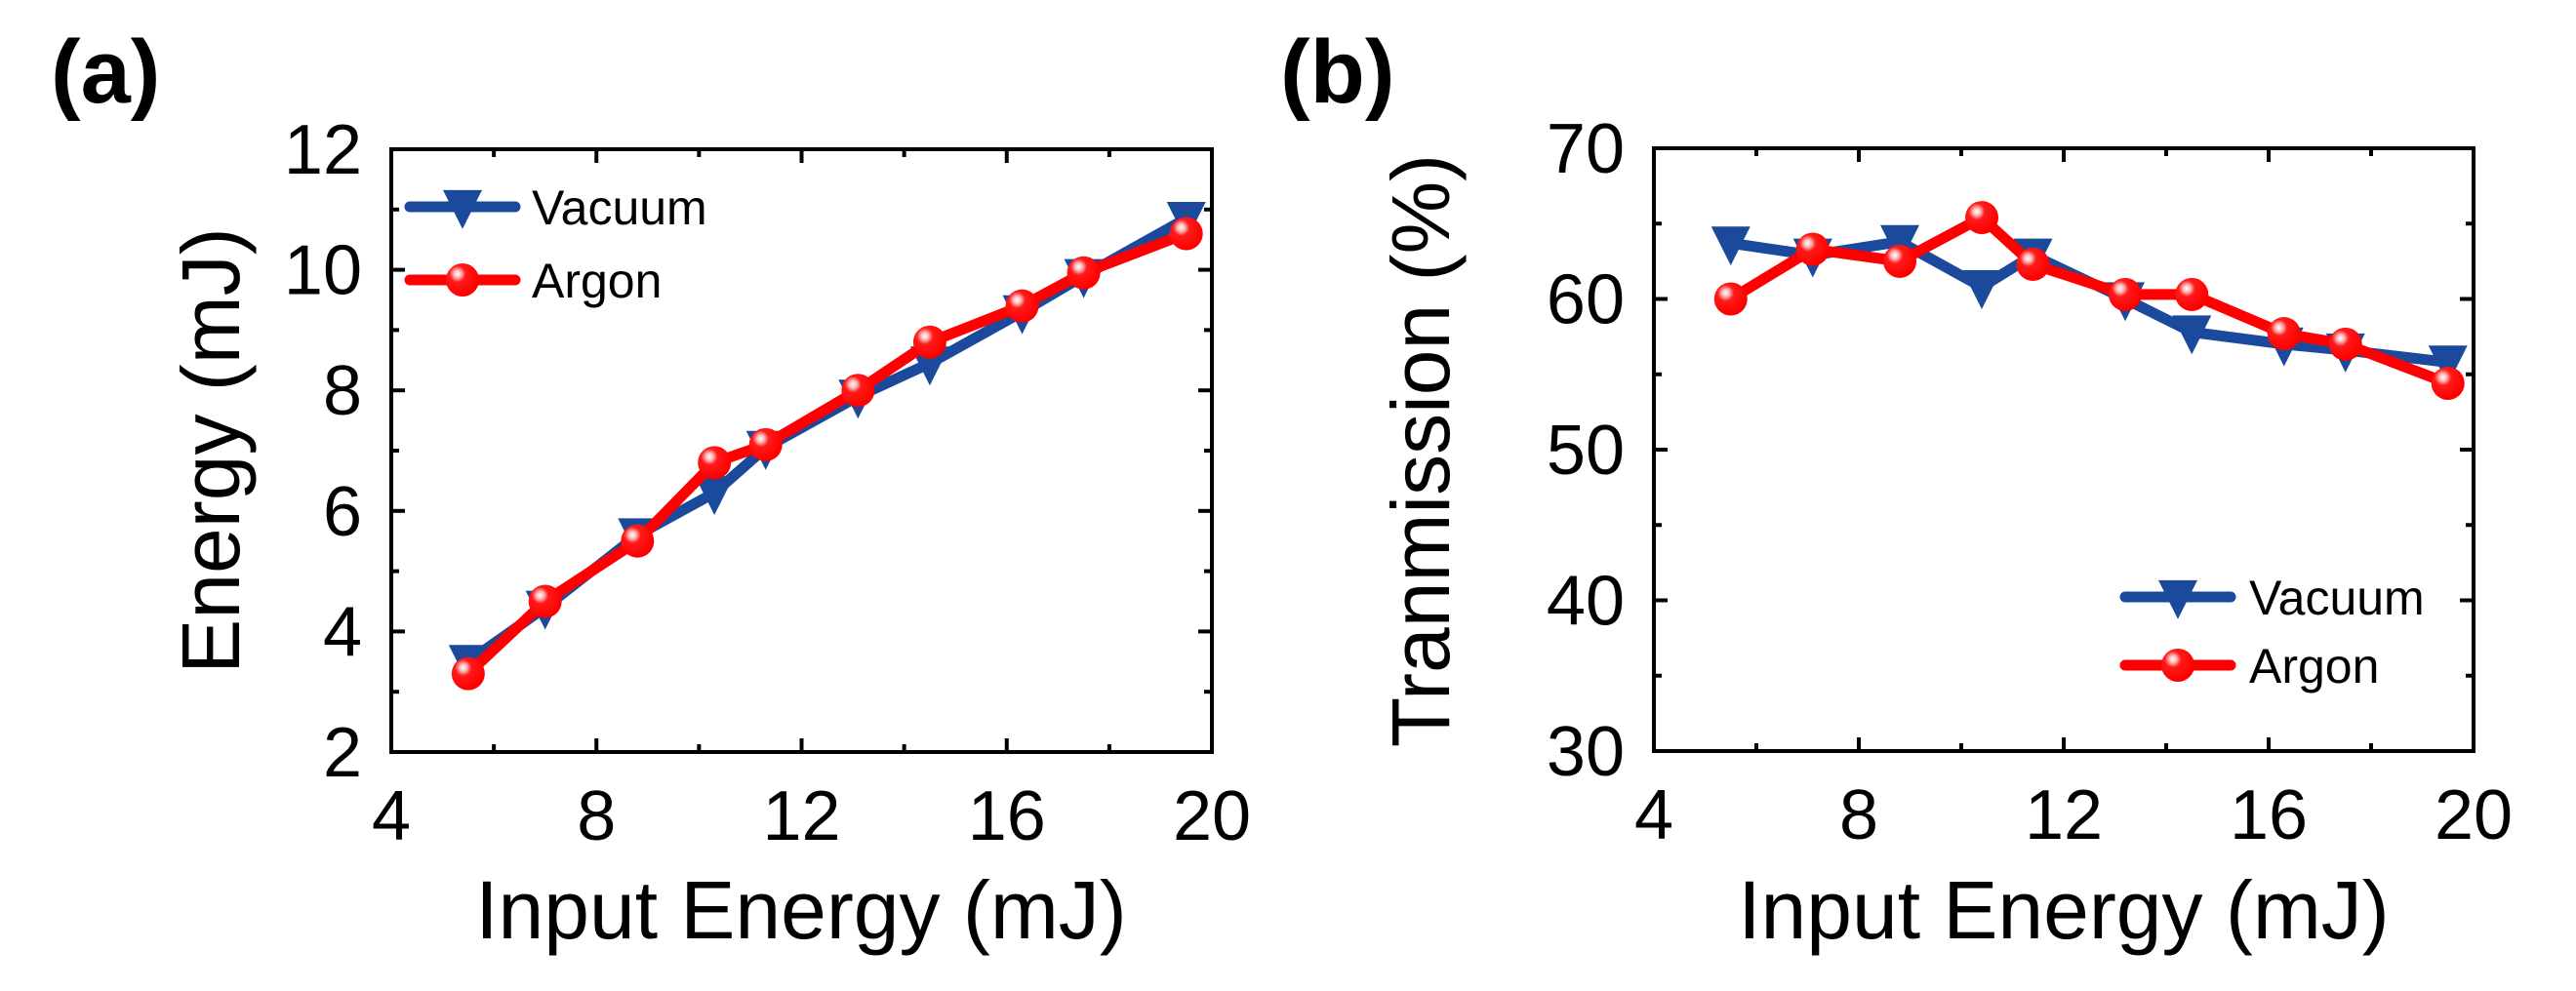 The height and width of the screenshot is (991, 2576). I want to click on y-axis-title-b: Tranmission (%), so click(1421, 450).